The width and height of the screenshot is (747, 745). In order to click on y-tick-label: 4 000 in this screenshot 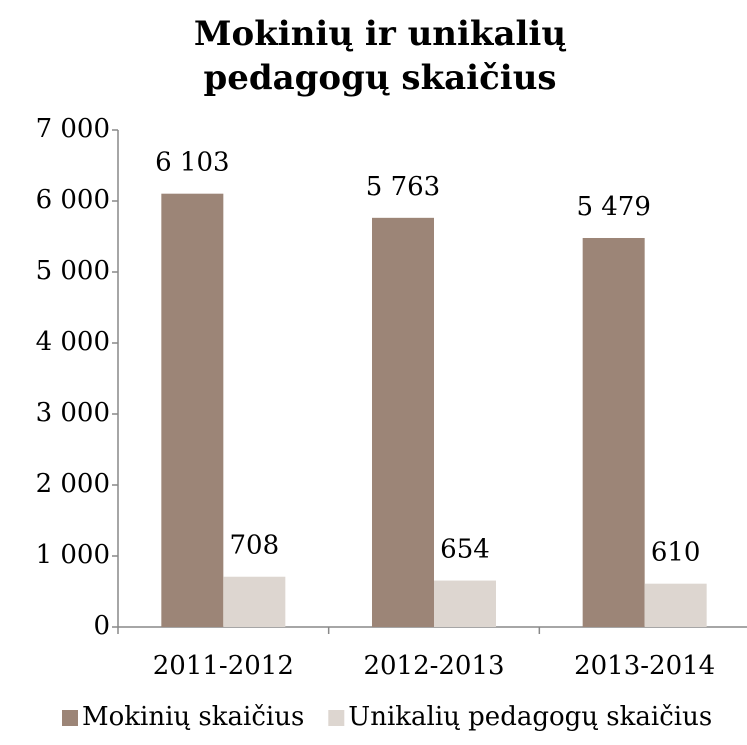, I will do `click(73, 342)`.